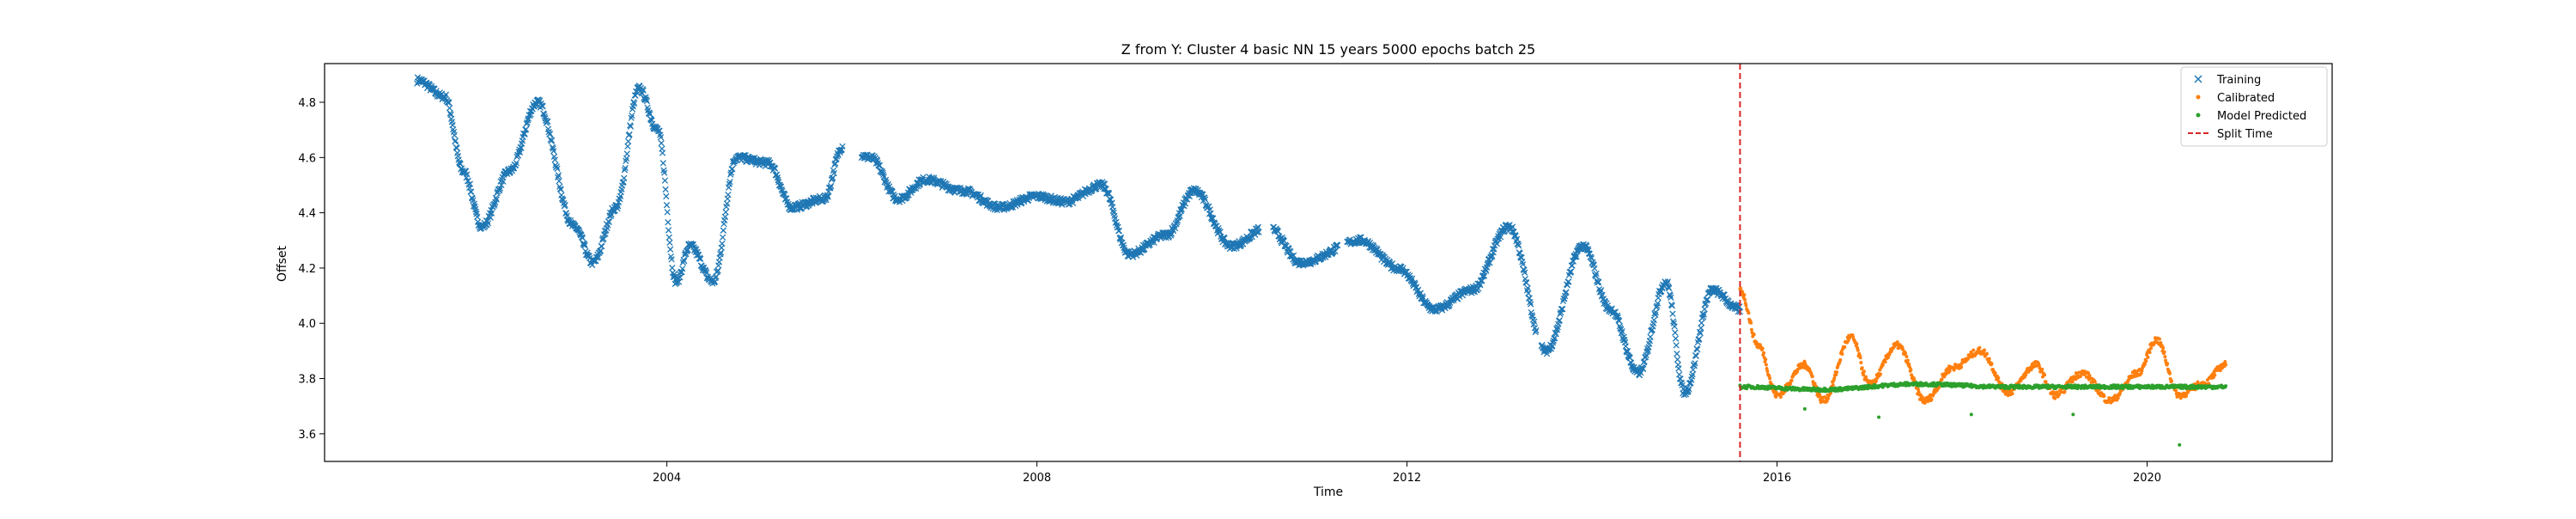 The image size is (2576, 519). What do you see at coordinates (2199, 115) in the screenshot?
I see `legend-dot-marker` at bounding box center [2199, 115].